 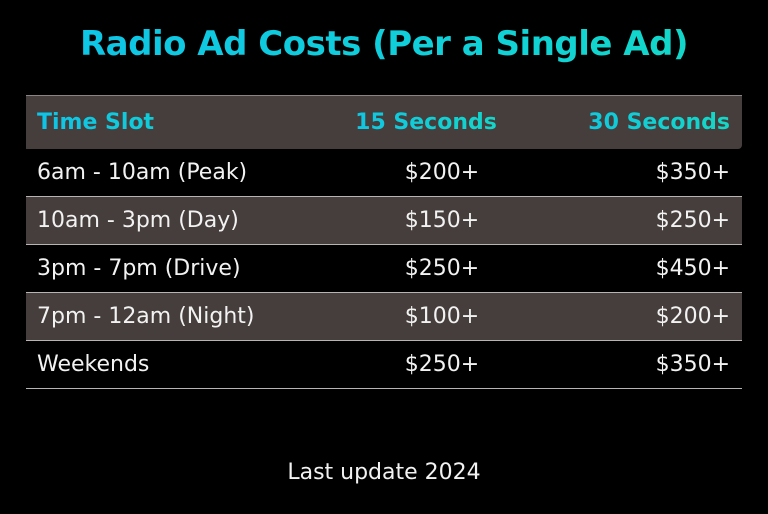 I want to click on table-row: 7pm - 12am (Night) $100+ $200+, so click(x=384, y=317).